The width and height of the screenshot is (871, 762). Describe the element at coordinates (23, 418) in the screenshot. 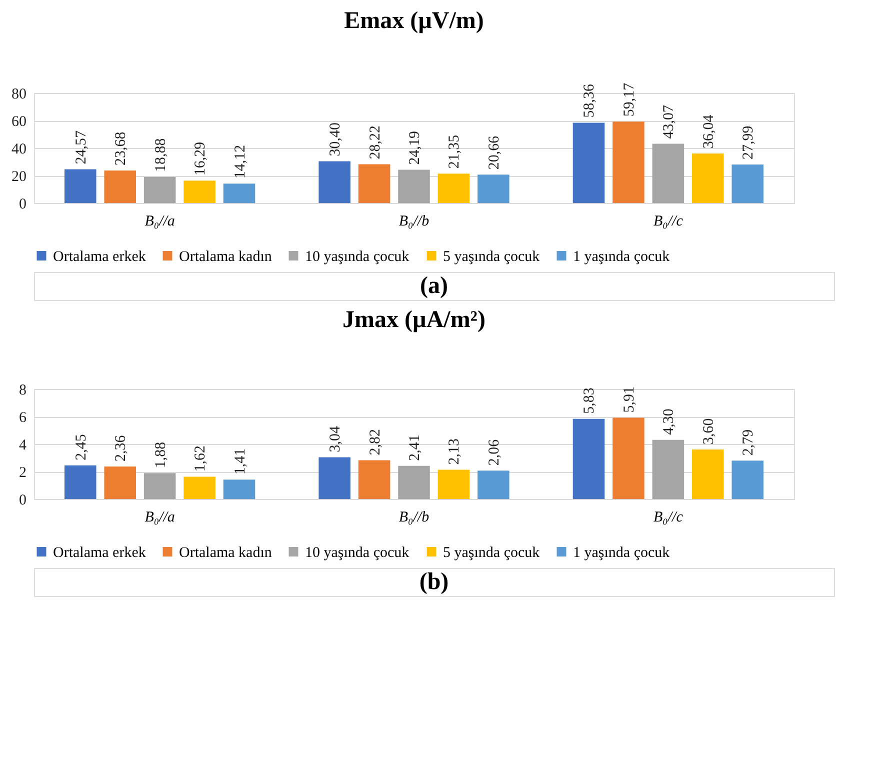

I see `y-tick-label: 6` at that location.